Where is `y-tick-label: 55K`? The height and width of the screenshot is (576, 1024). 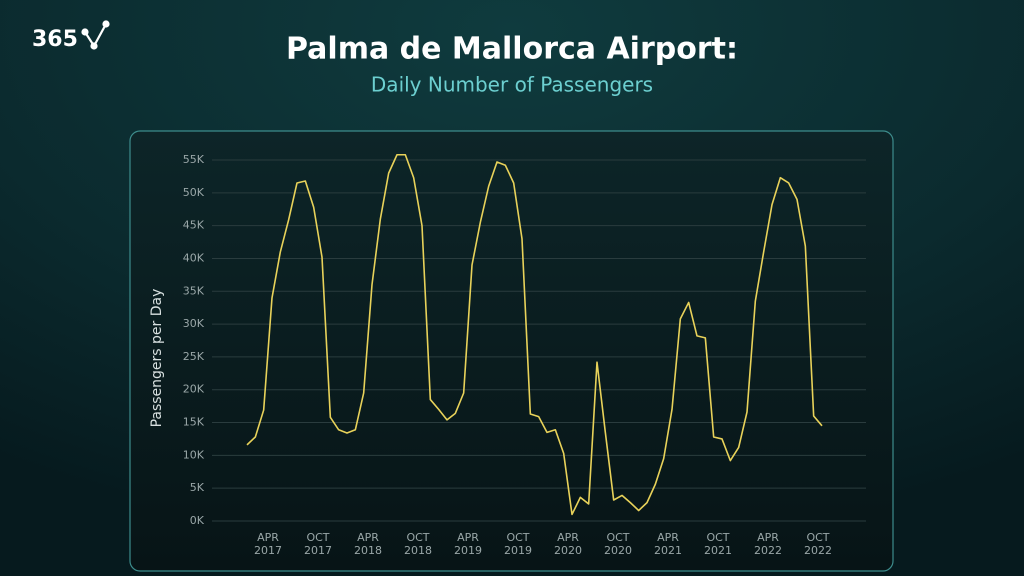
y-tick-label: 55K is located at coordinates (194, 159).